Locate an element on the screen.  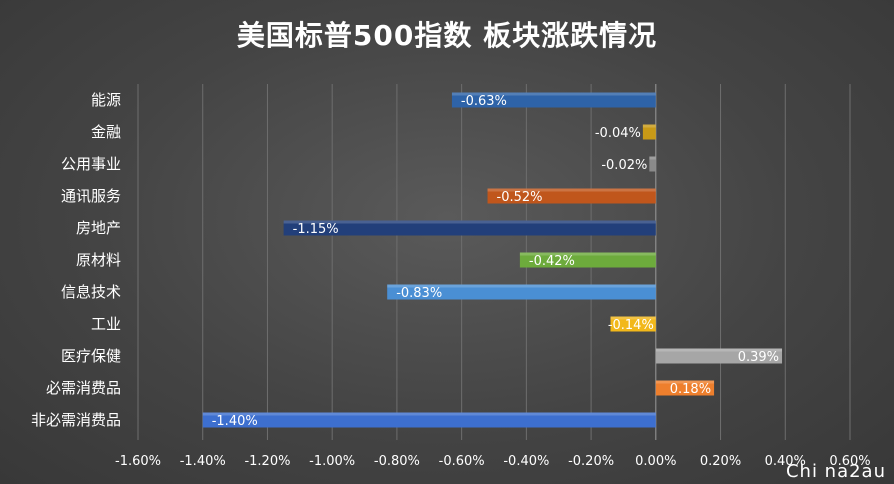
data-label: -0.83% is located at coordinates (419, 293).